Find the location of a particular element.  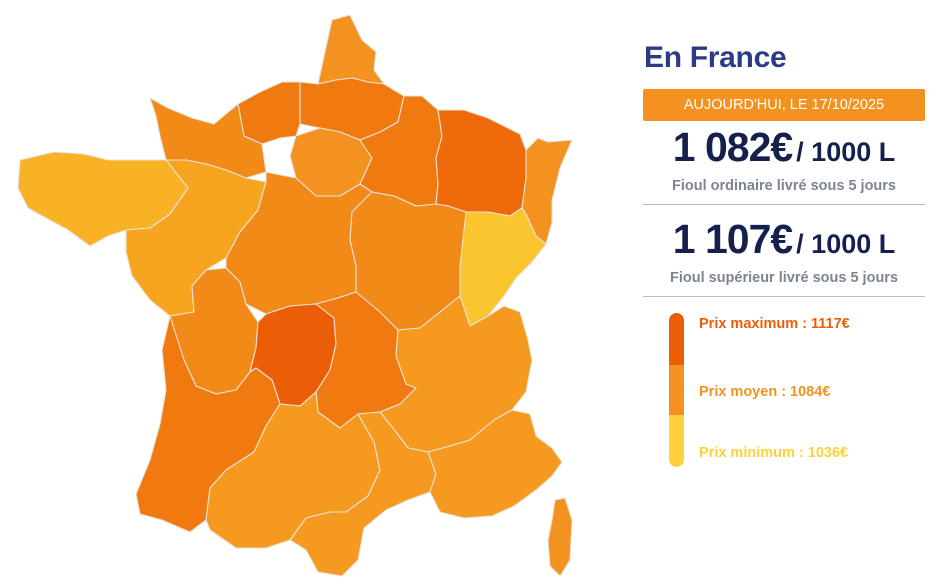

price-line: 1 082€/ 1000 L is located at coordinates (784, 147).